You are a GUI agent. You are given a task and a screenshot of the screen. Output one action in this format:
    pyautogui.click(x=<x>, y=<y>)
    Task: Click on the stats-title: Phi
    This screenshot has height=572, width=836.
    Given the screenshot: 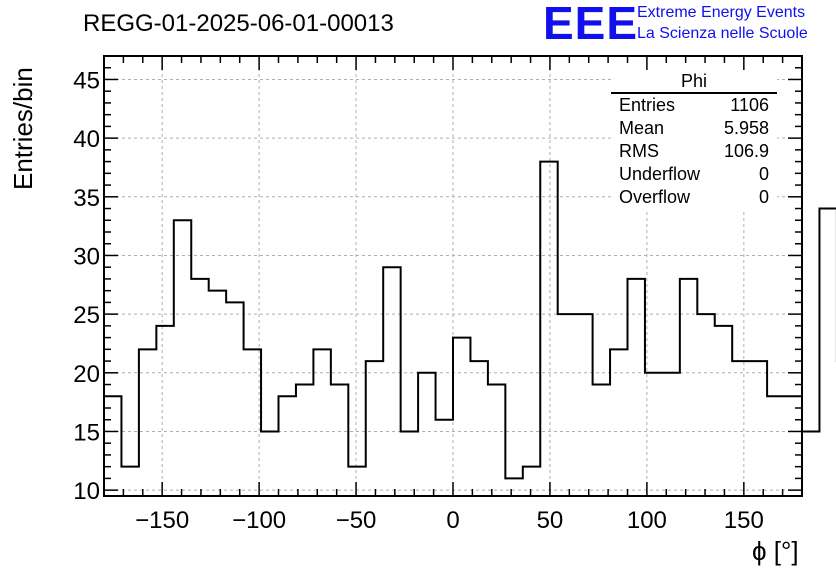 What is the action you would take?
    pyautogui.click(x=694, y=82)
    